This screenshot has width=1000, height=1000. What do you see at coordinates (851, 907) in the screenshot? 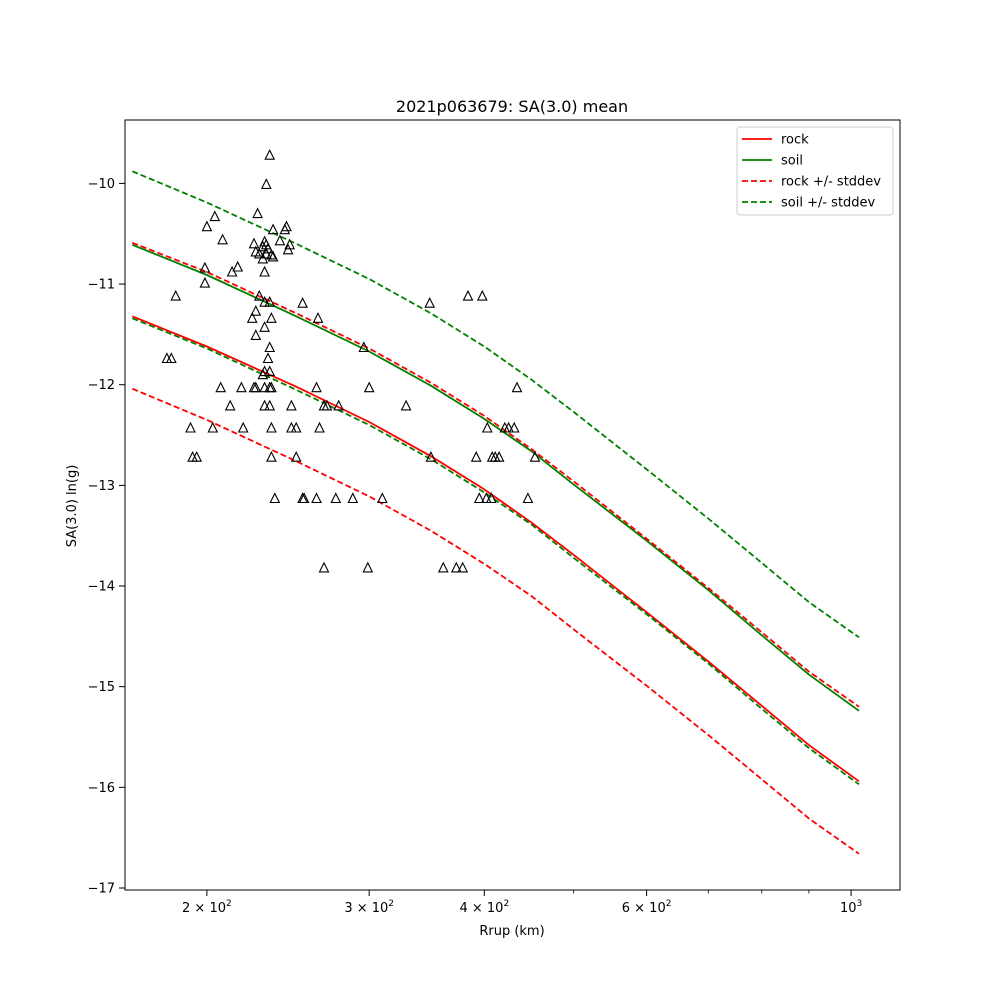
I see `x-tick-label-4: 103` at bounding box center [851, 907].